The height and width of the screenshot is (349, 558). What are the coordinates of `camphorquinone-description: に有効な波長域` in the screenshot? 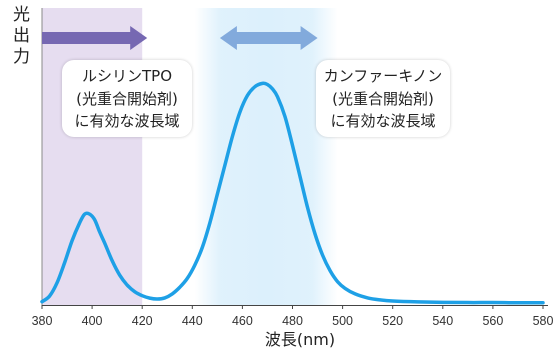 It's located at (383, 121).